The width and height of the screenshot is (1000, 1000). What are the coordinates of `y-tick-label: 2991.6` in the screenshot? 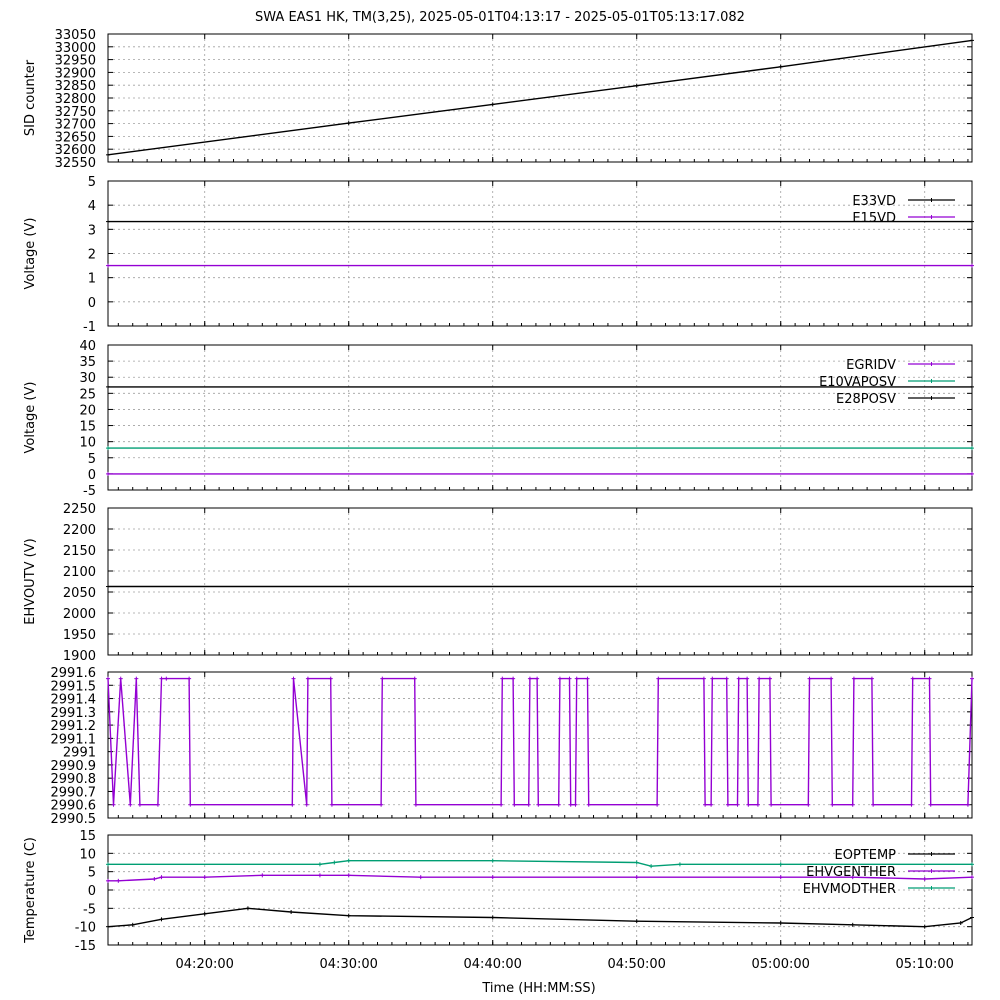 It's located at (74, 673).